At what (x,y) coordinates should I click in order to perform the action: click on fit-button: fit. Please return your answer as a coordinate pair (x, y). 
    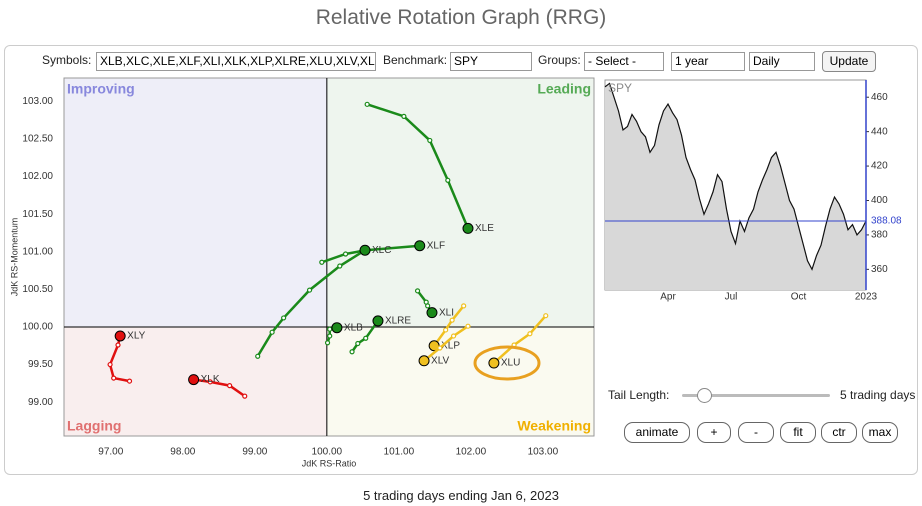
    Looking at the image, I should click on (798, 432).